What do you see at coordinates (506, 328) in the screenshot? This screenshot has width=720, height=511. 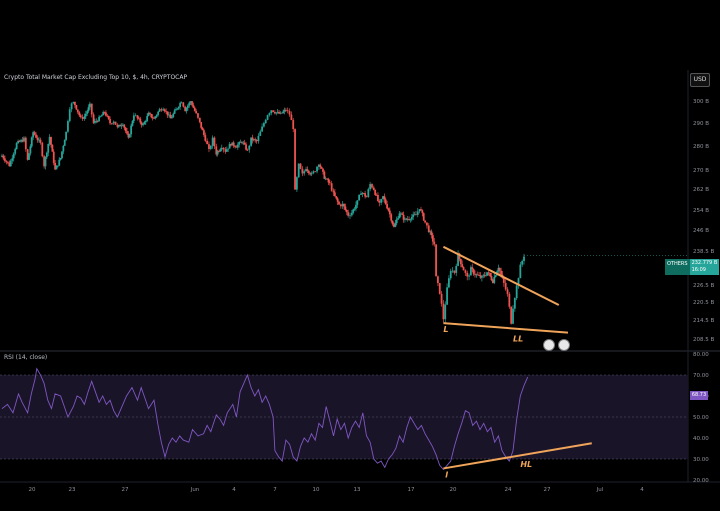 I see `trendline` at bounding box center [506, 328].